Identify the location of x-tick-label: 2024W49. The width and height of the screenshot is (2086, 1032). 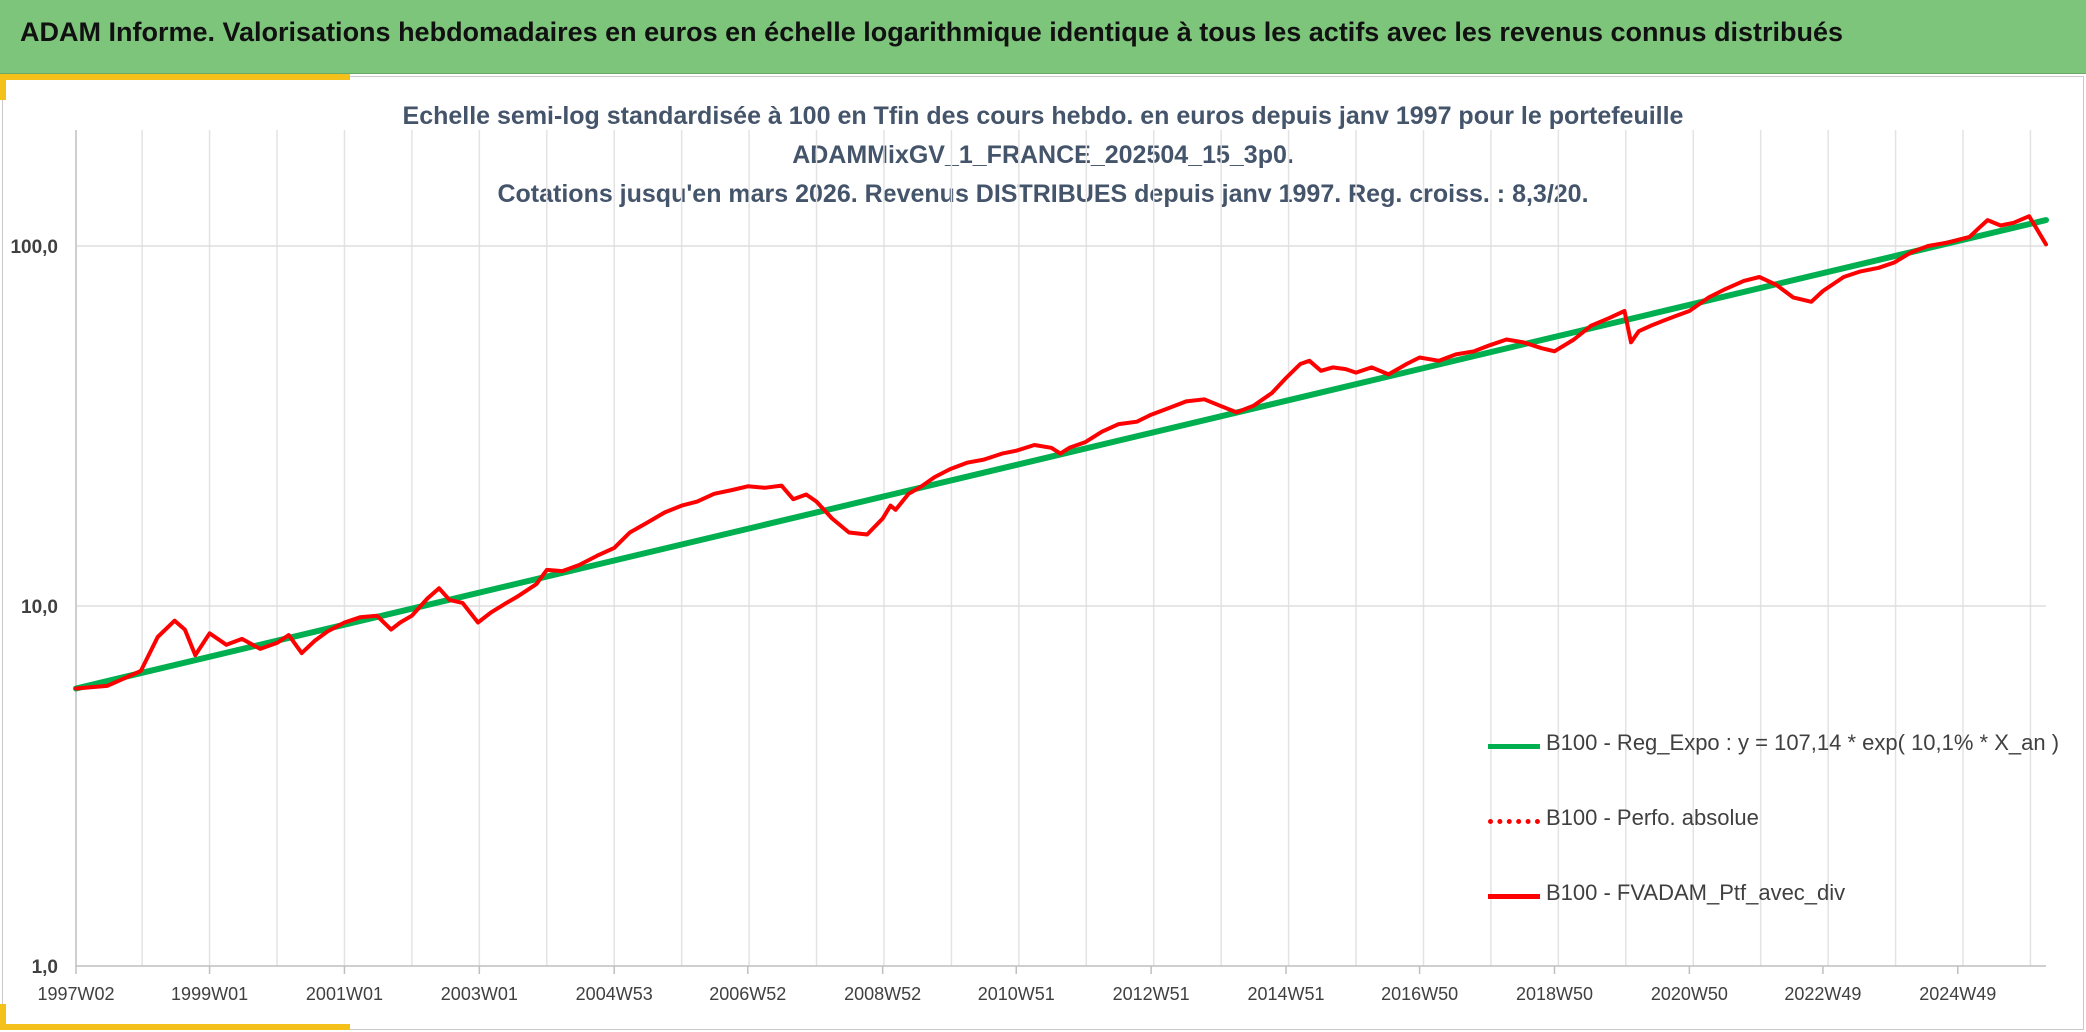
(1957, 994).